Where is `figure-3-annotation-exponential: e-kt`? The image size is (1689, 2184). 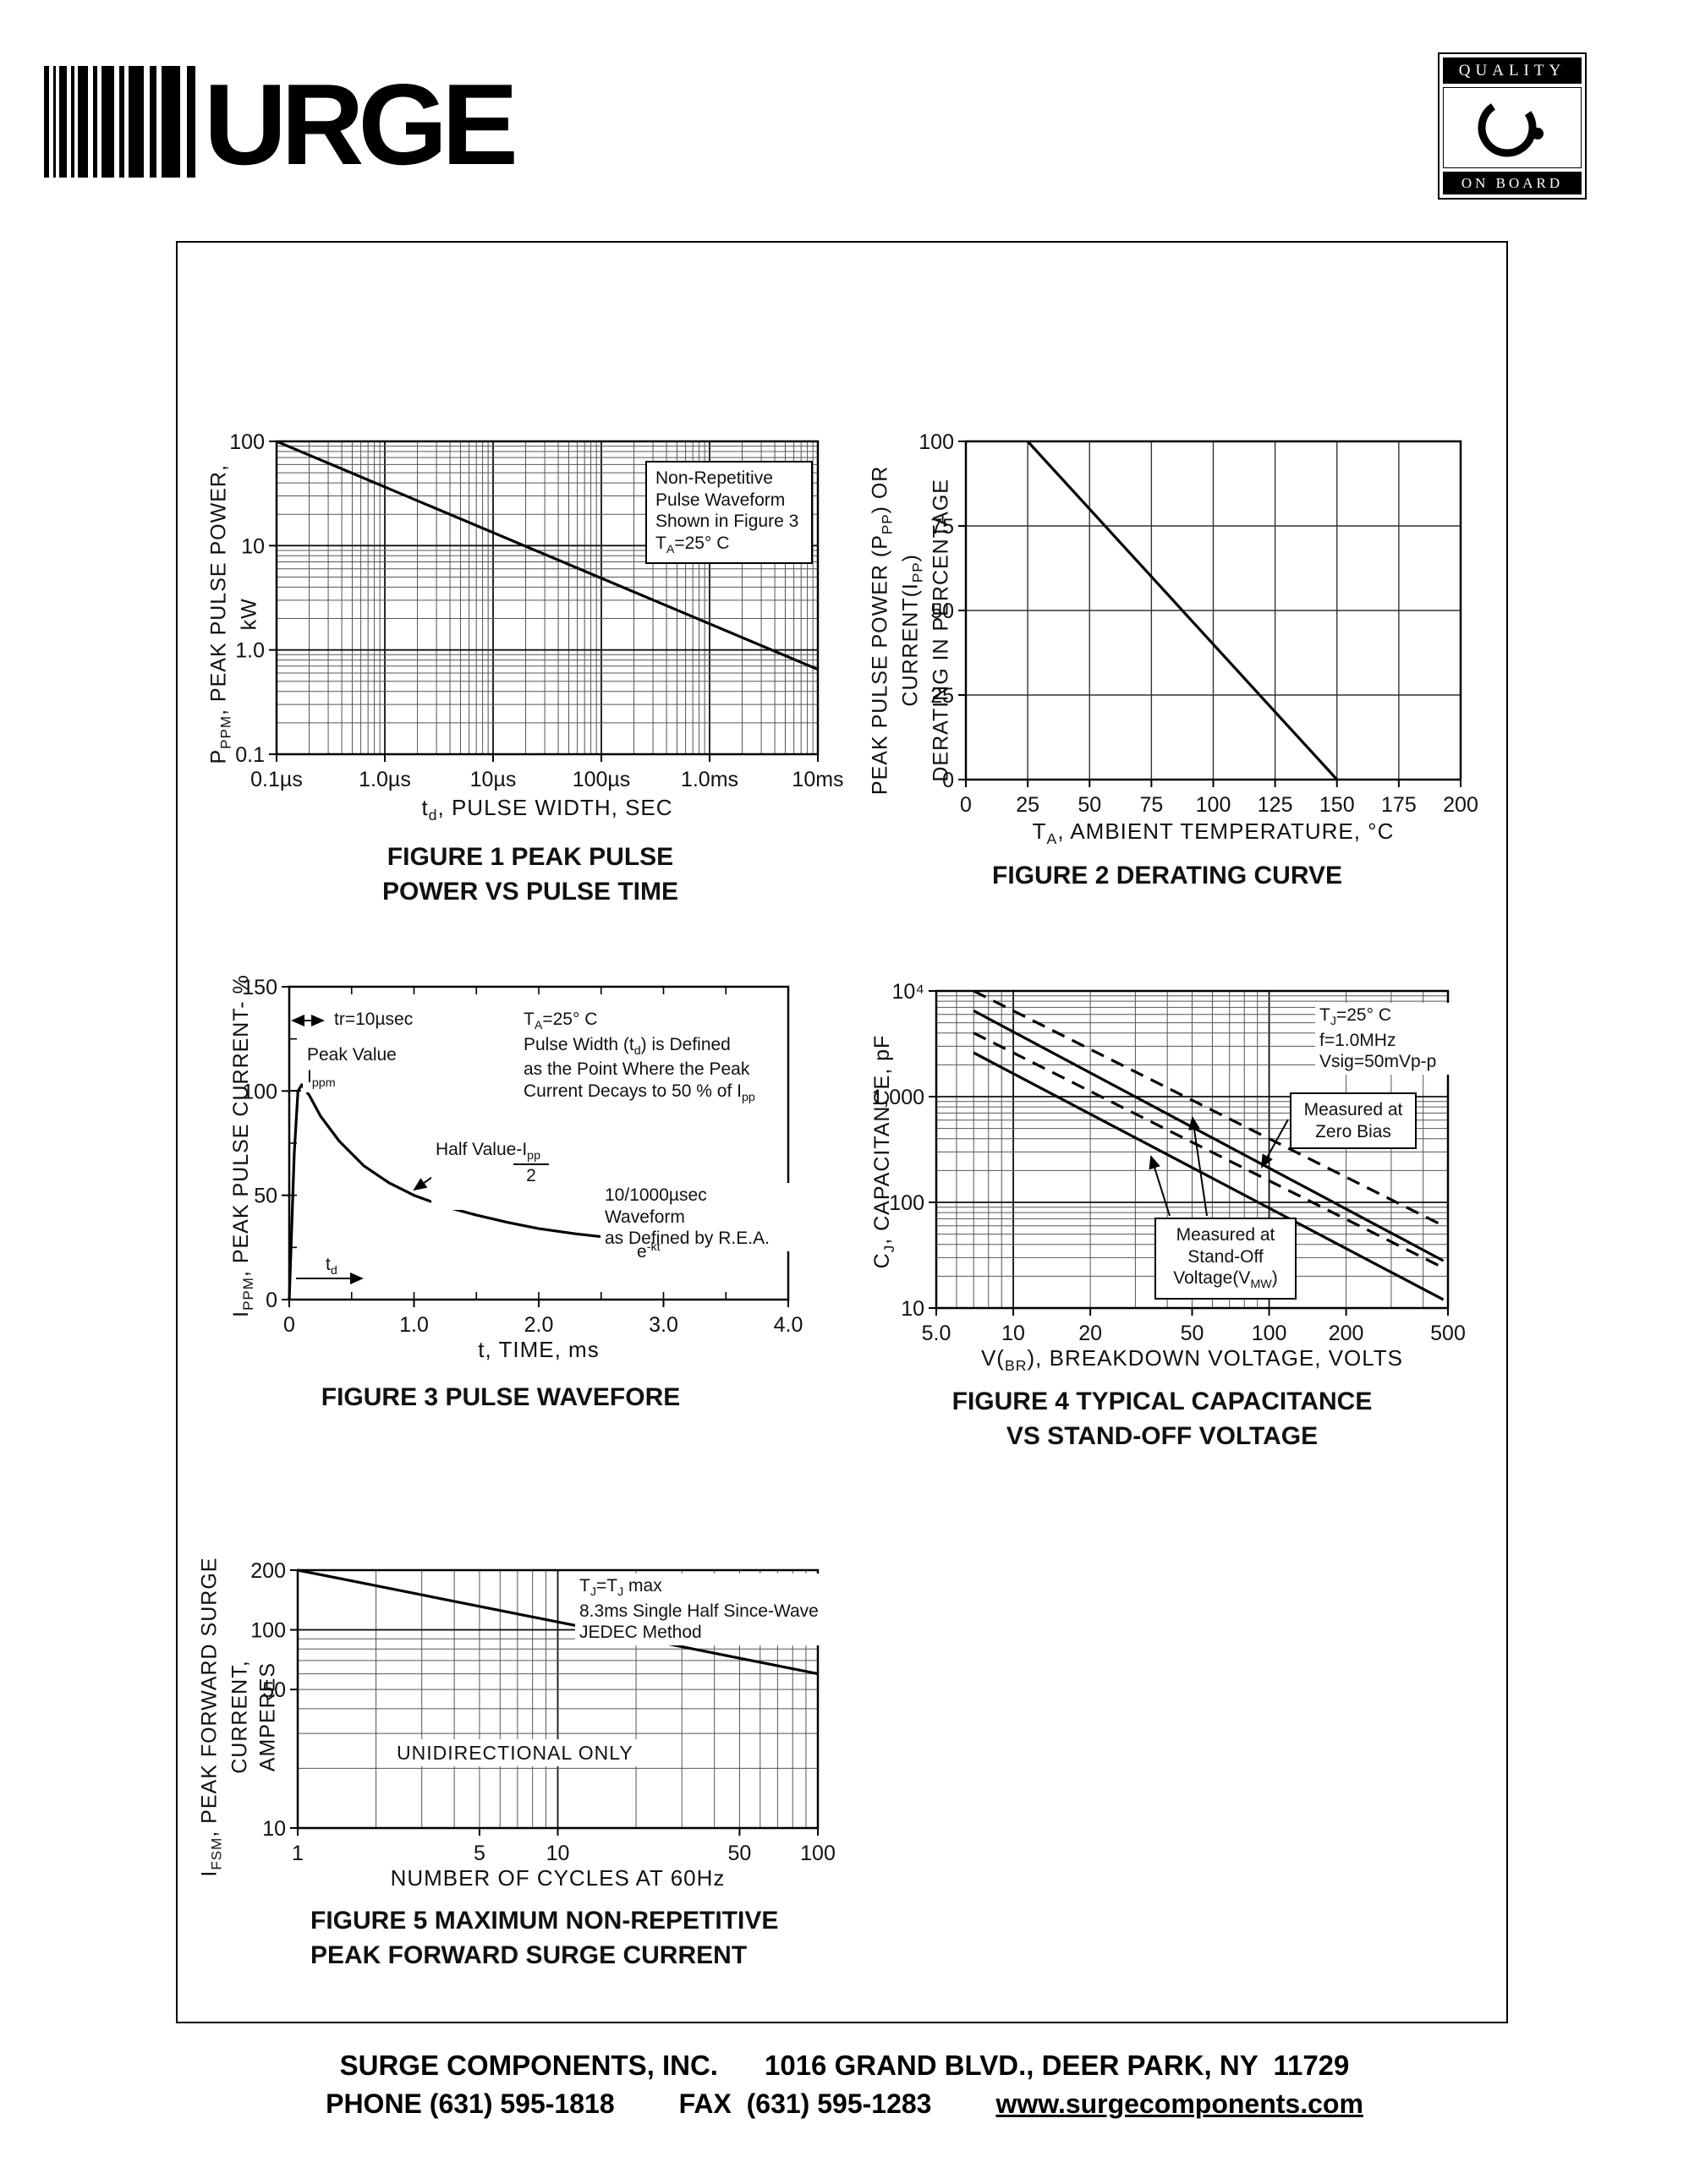
figure-3-annotation-exponential: e-kt is located at coordinates (649, 1251).